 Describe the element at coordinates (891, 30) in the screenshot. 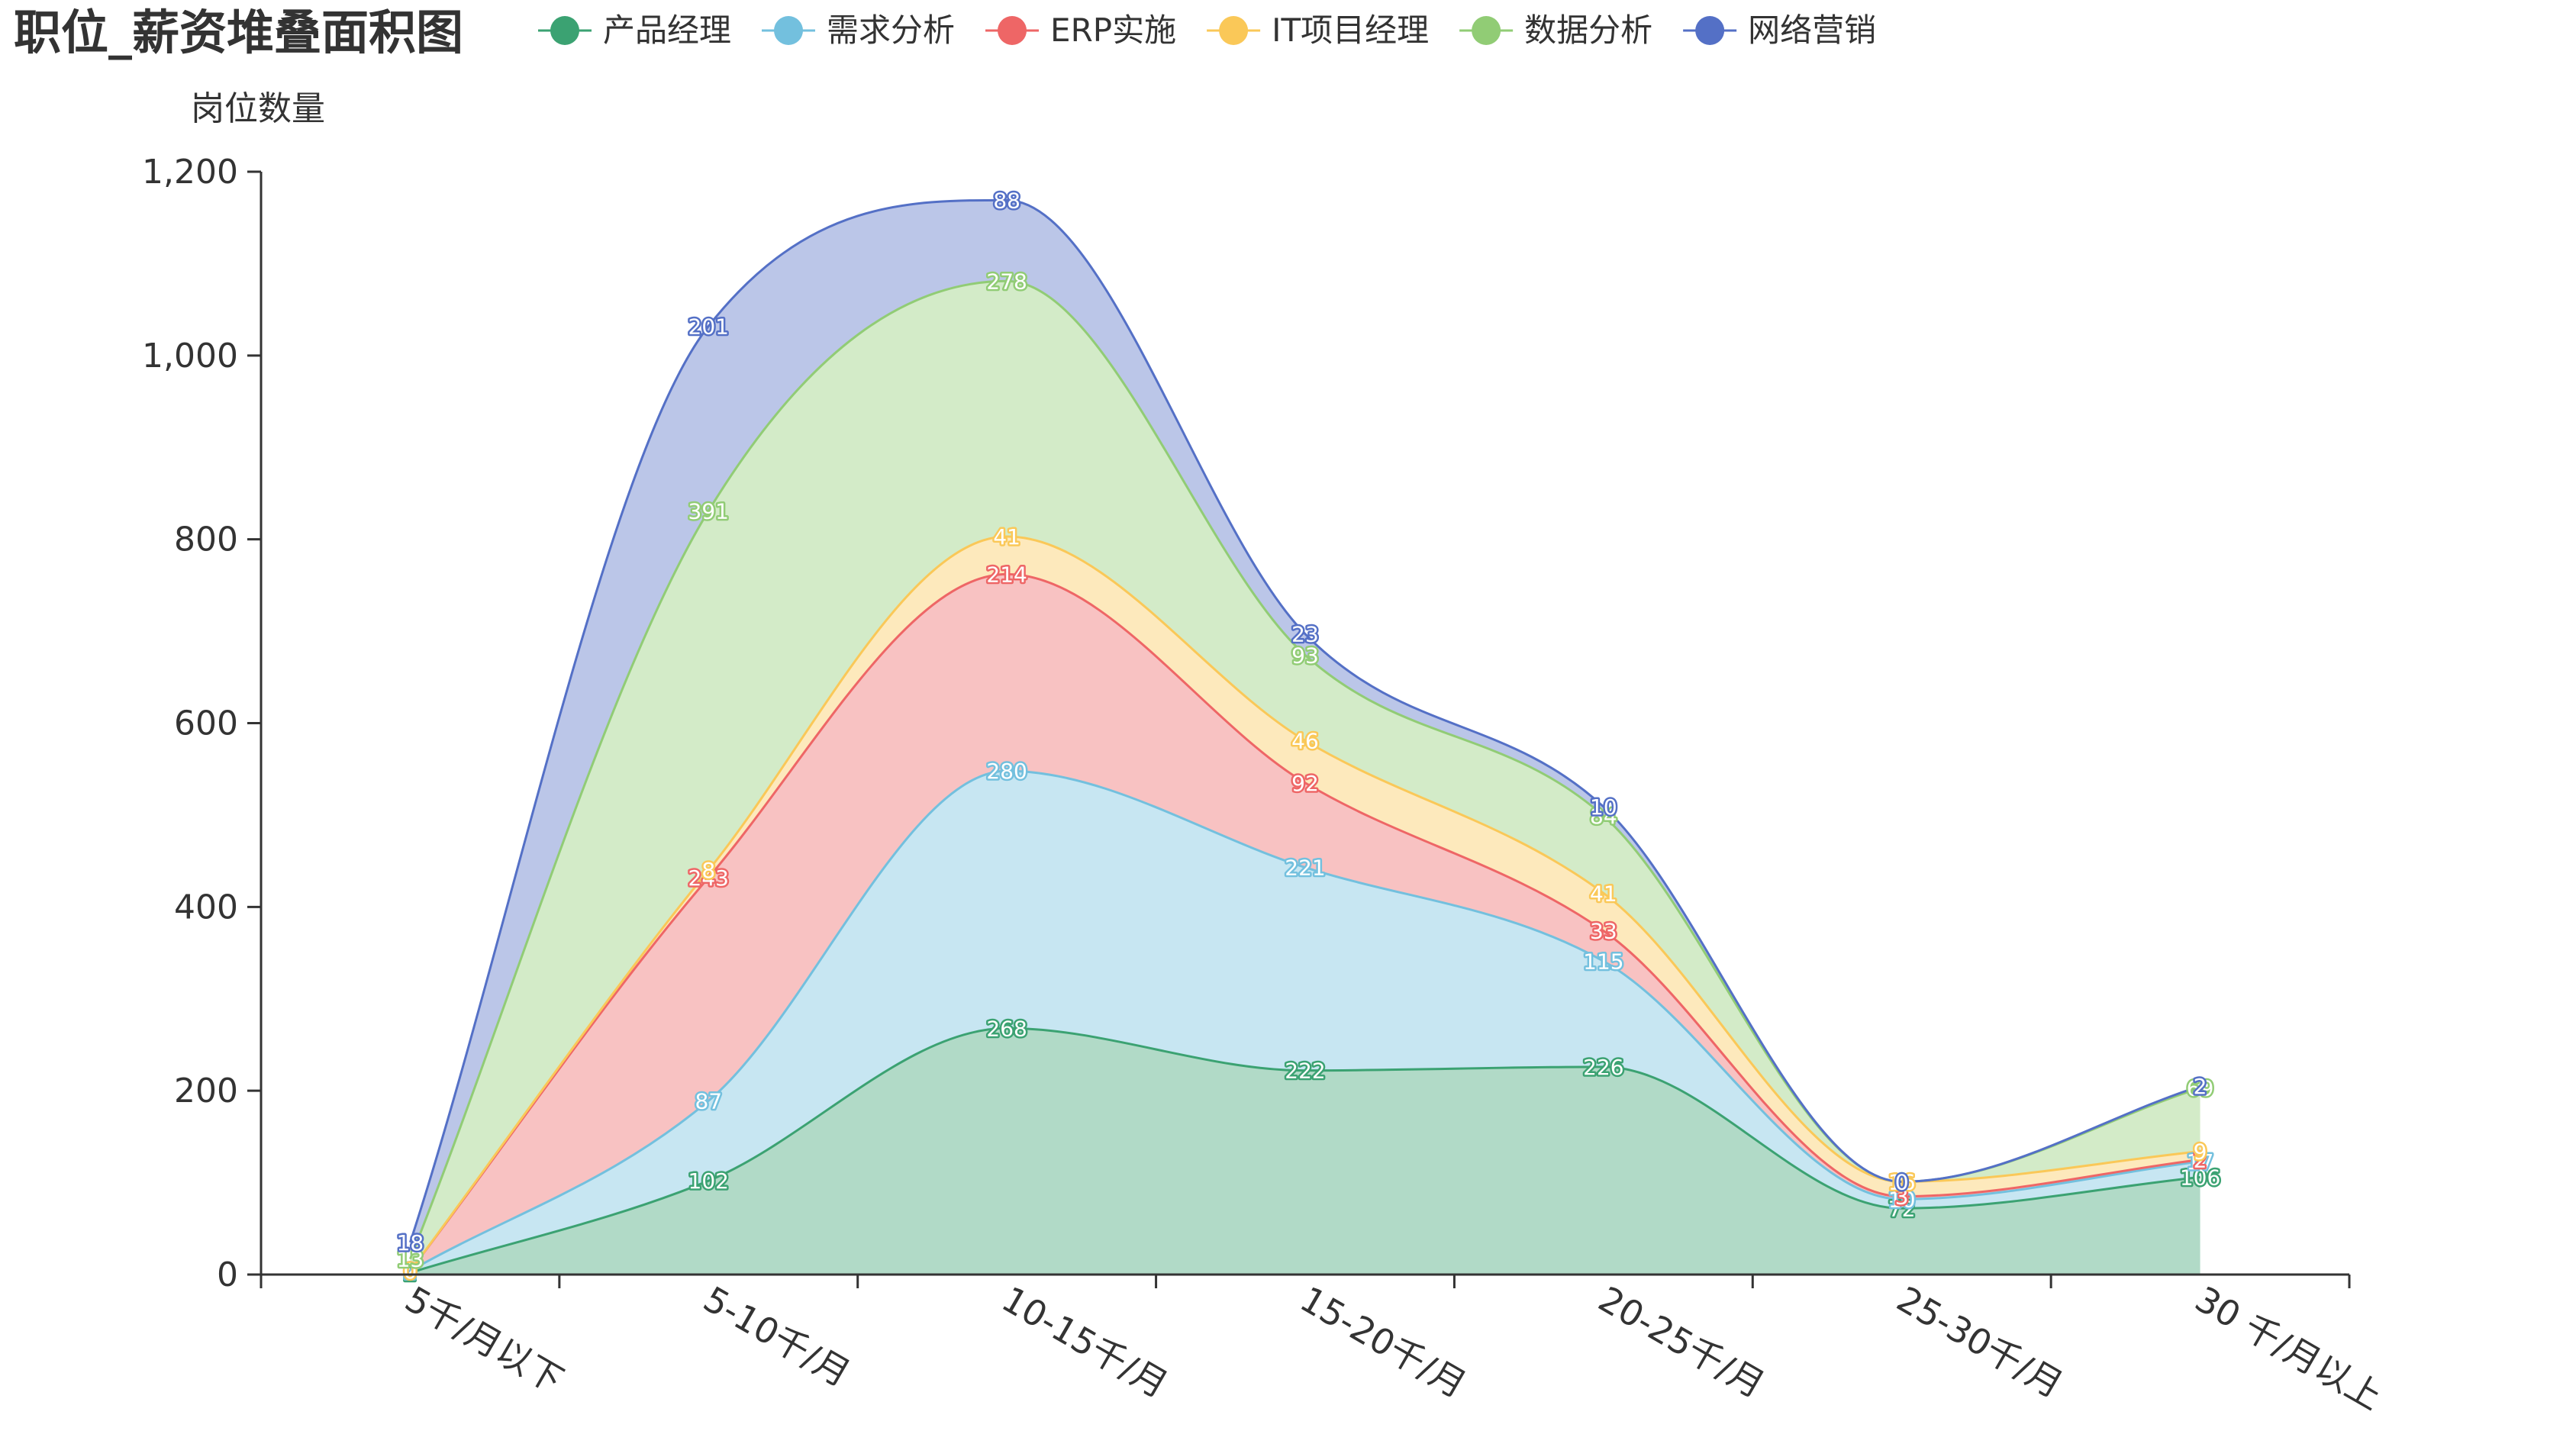

I see `legend-label: 需求分析` at that location.